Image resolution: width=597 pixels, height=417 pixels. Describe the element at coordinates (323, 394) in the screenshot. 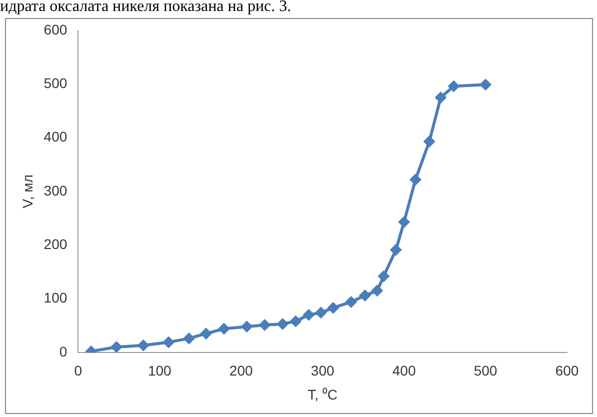

I see `x-axis-title: T, ⁰C` at that location.